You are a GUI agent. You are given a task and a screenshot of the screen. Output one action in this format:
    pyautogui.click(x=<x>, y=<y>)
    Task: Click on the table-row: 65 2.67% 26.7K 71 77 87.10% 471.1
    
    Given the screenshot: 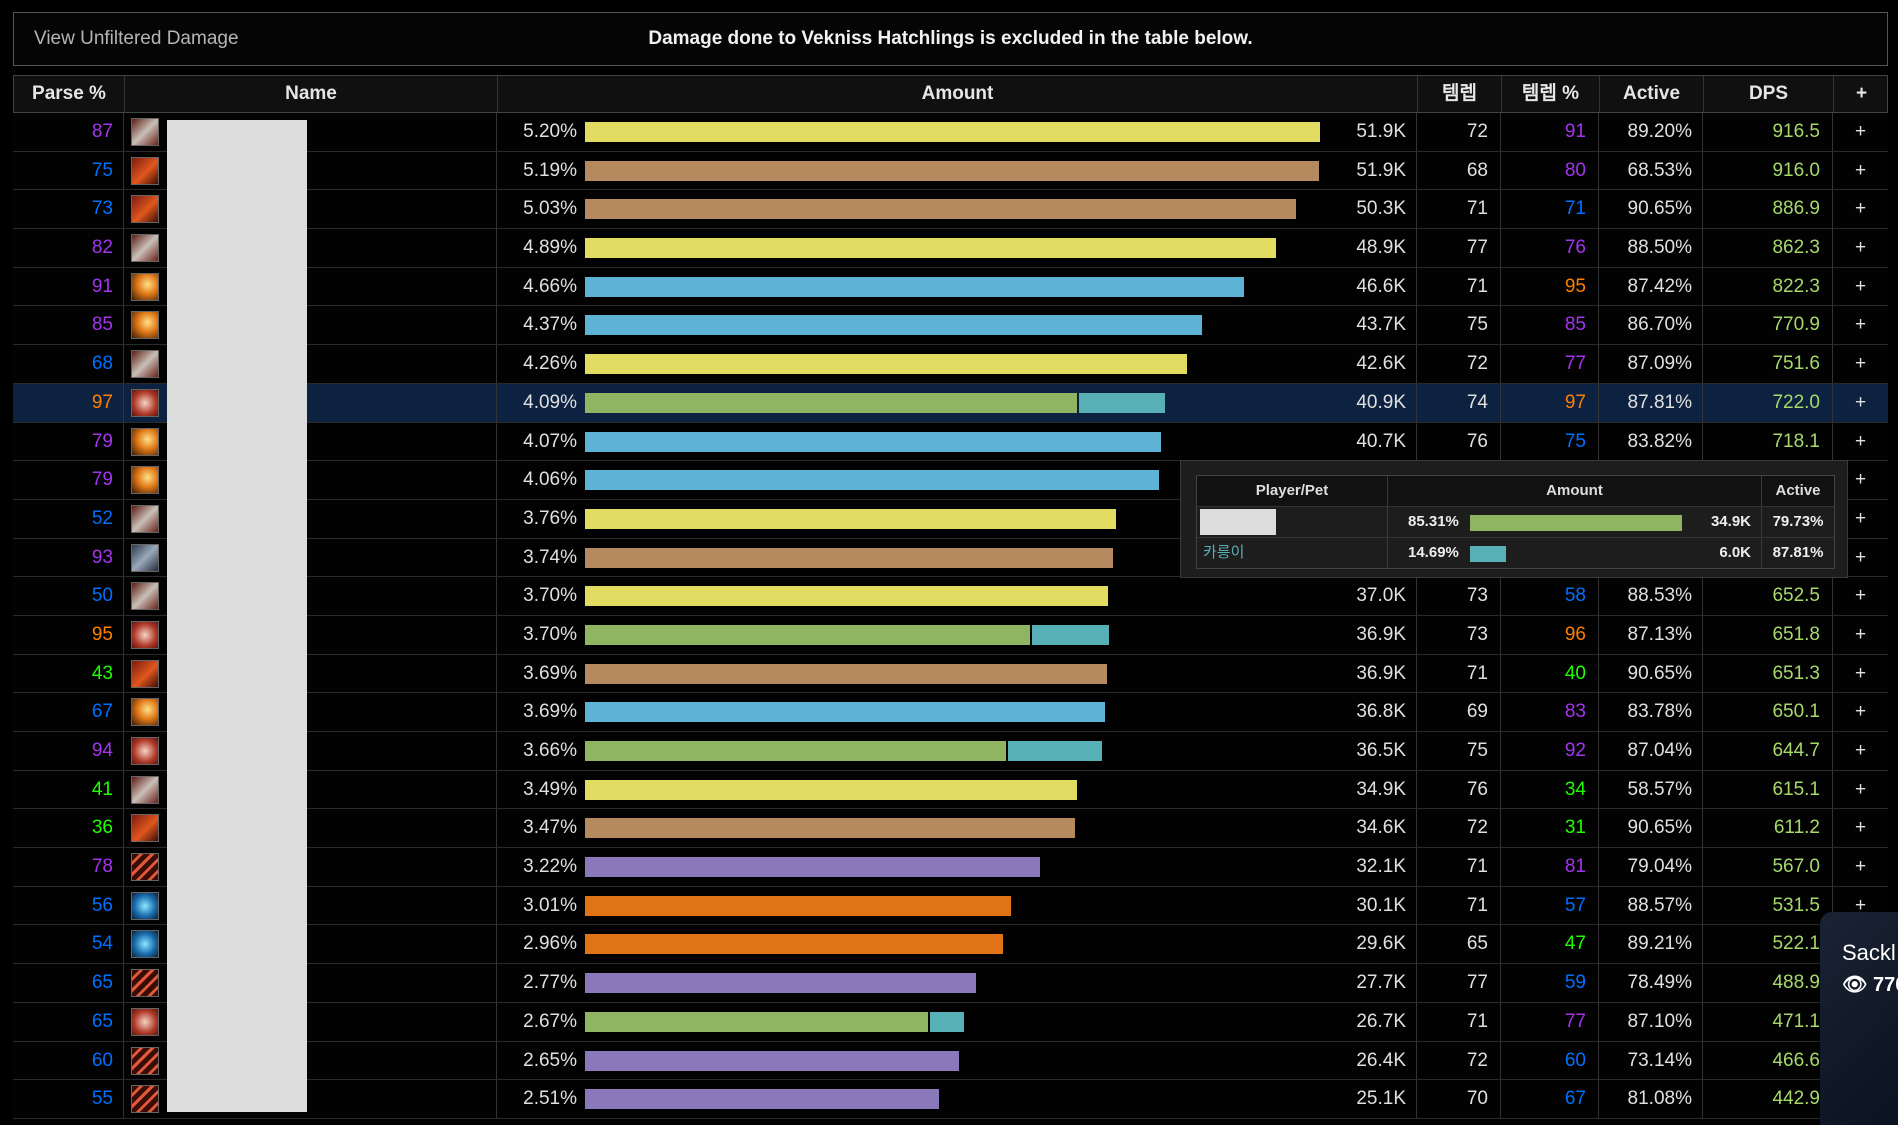 What is the action you would take?
    pyautogui.click(x=950, y=1022)
    